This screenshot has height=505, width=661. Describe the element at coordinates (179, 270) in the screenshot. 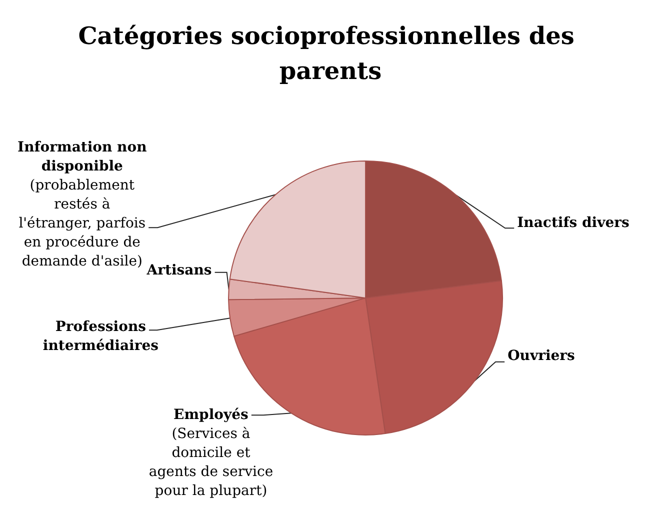

I see `slice-label: Artisans` at that location.